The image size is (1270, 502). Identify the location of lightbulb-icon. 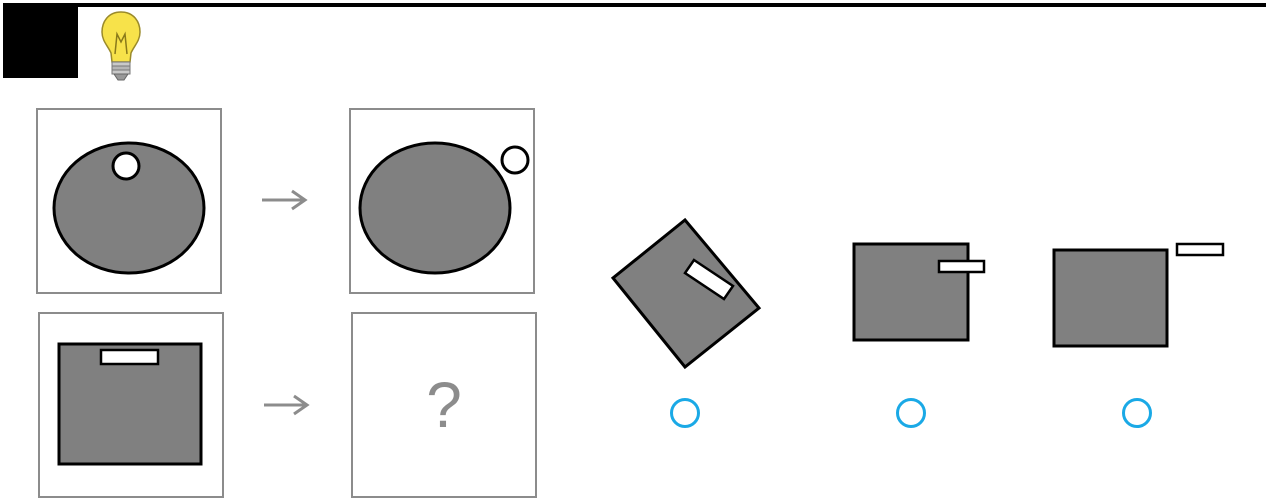
(121, 46).